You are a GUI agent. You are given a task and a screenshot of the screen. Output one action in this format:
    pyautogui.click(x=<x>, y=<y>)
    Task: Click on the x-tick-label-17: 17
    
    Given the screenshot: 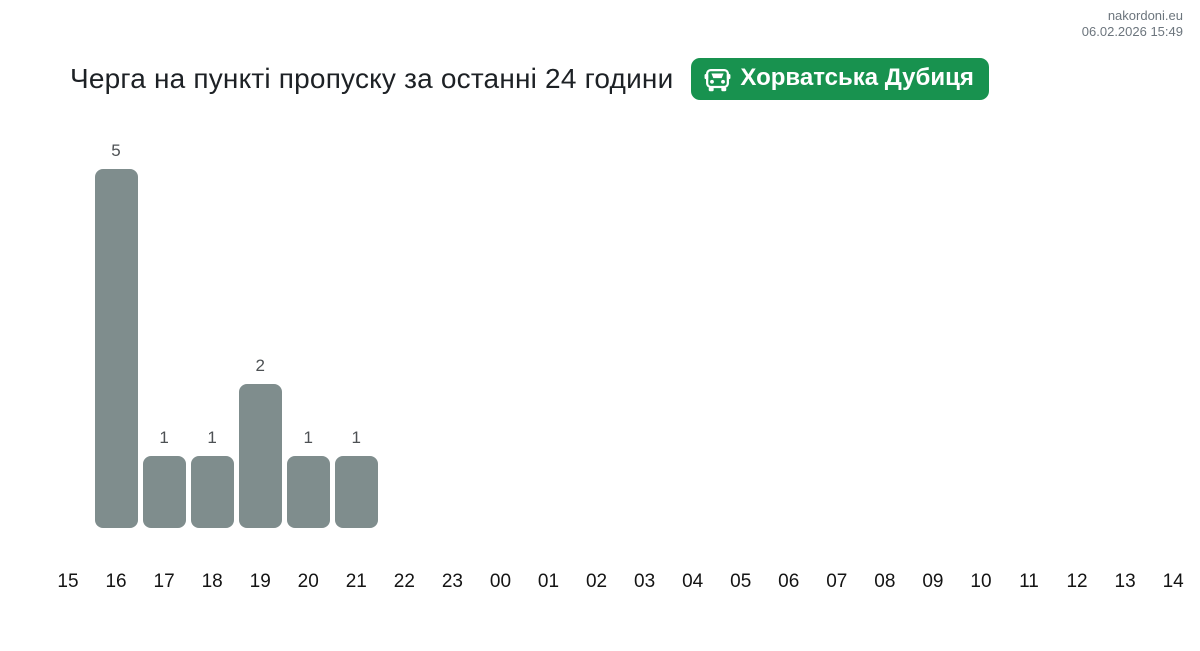 What is the action you would take?
    pyautogui.click(x=164, y=581)
    